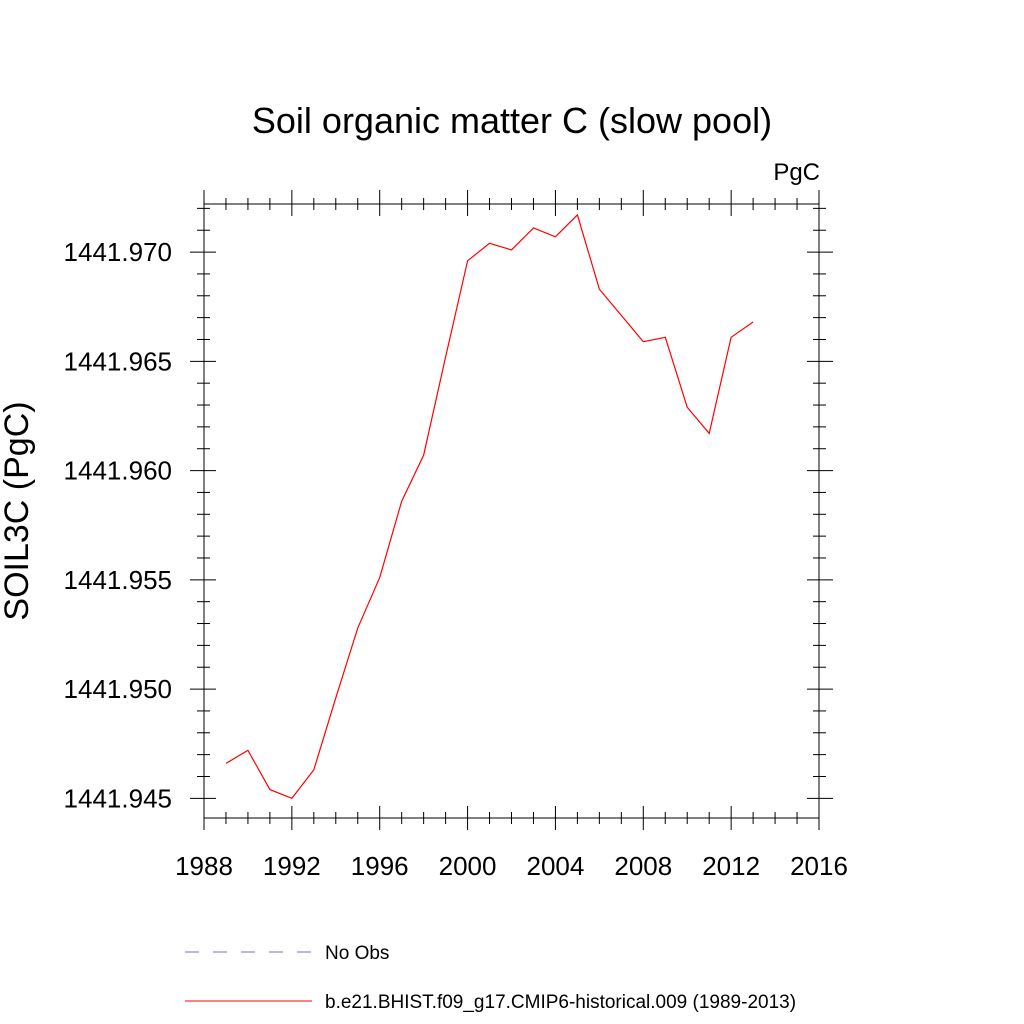 This screenshot has height=1024, width=1024. I want to click on y-tick-label: 1441.945, so click(118, 798).